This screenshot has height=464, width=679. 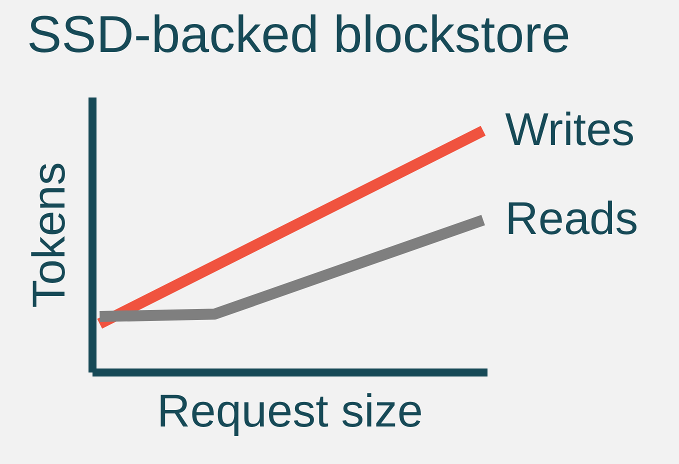 What do you see at coordinates (571, 218) in the screenshot?
I see `series-label: Reads` at bounding box center [571, 218].